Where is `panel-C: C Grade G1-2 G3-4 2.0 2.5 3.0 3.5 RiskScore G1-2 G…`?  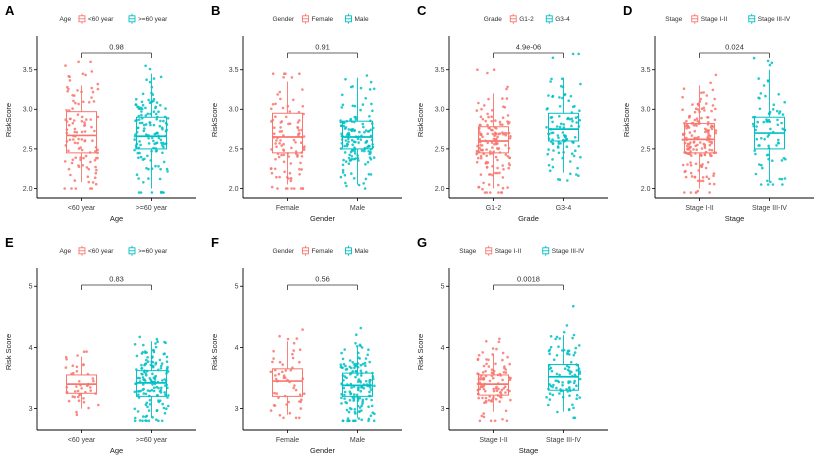 panel-C: C Grade G1-2 G3-4 2.0 2.5 3.0 3.5 RiskScore G1-2 G… is located at coordinates (515, 116).